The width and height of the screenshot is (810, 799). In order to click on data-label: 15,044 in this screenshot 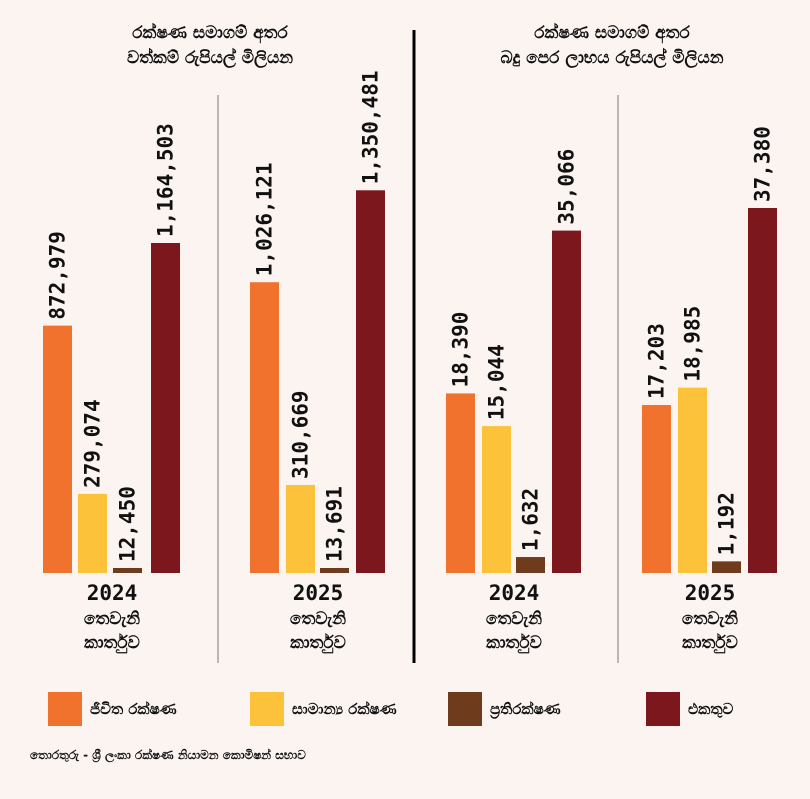, I will do `click(497, 382)`.